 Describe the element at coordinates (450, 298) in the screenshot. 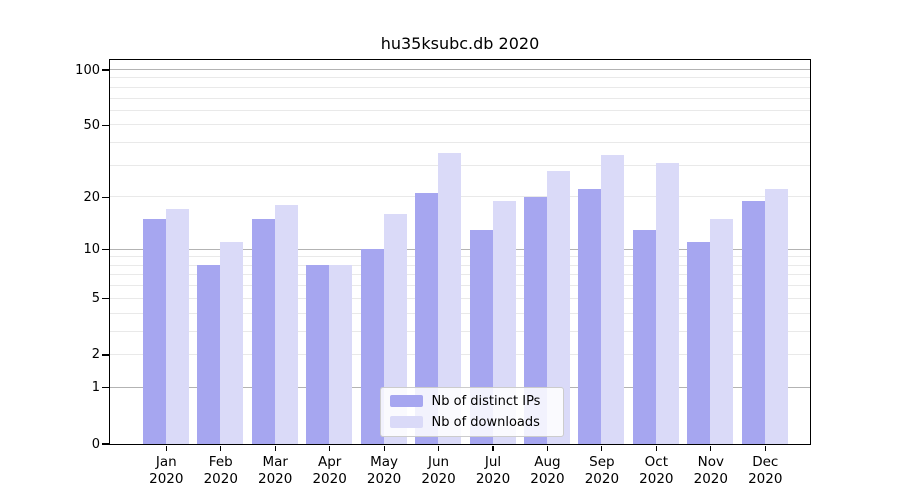

I see `bar-nb-of-downloads-jun` at that location.